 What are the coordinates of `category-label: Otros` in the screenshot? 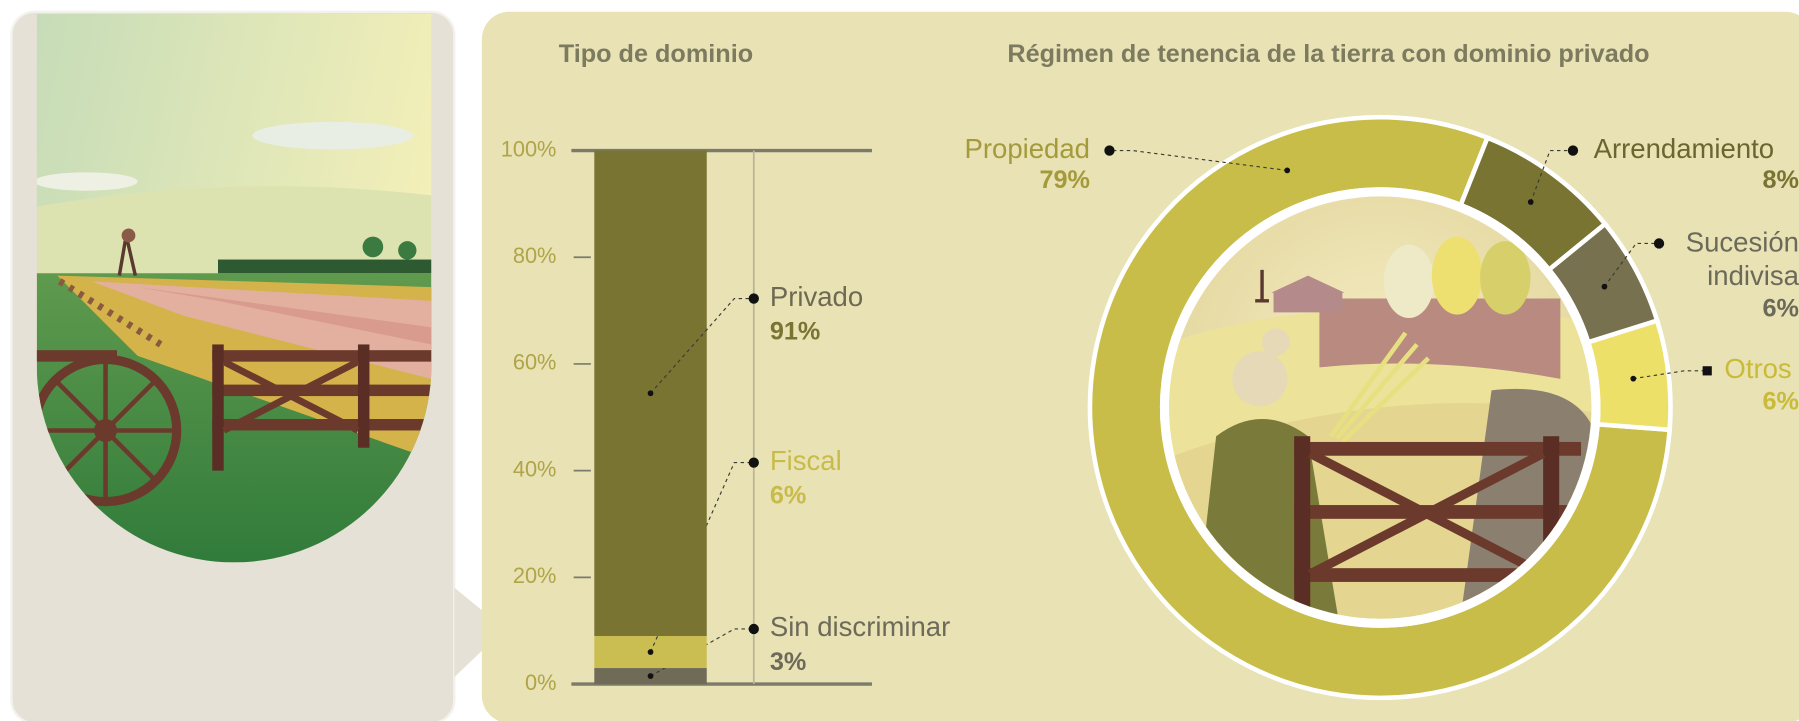 It's located at (1757, 368).